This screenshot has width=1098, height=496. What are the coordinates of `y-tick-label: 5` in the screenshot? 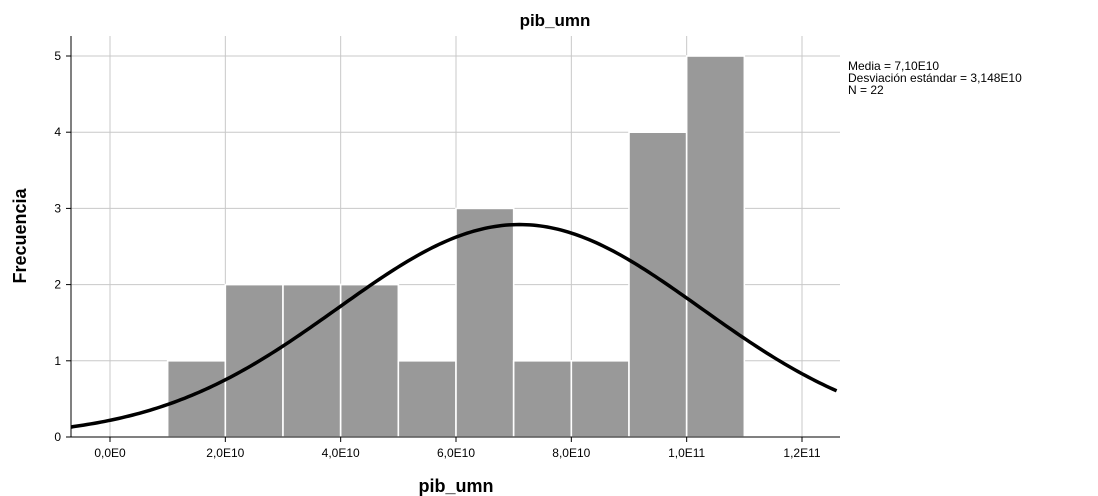 It's located at (57, 56).